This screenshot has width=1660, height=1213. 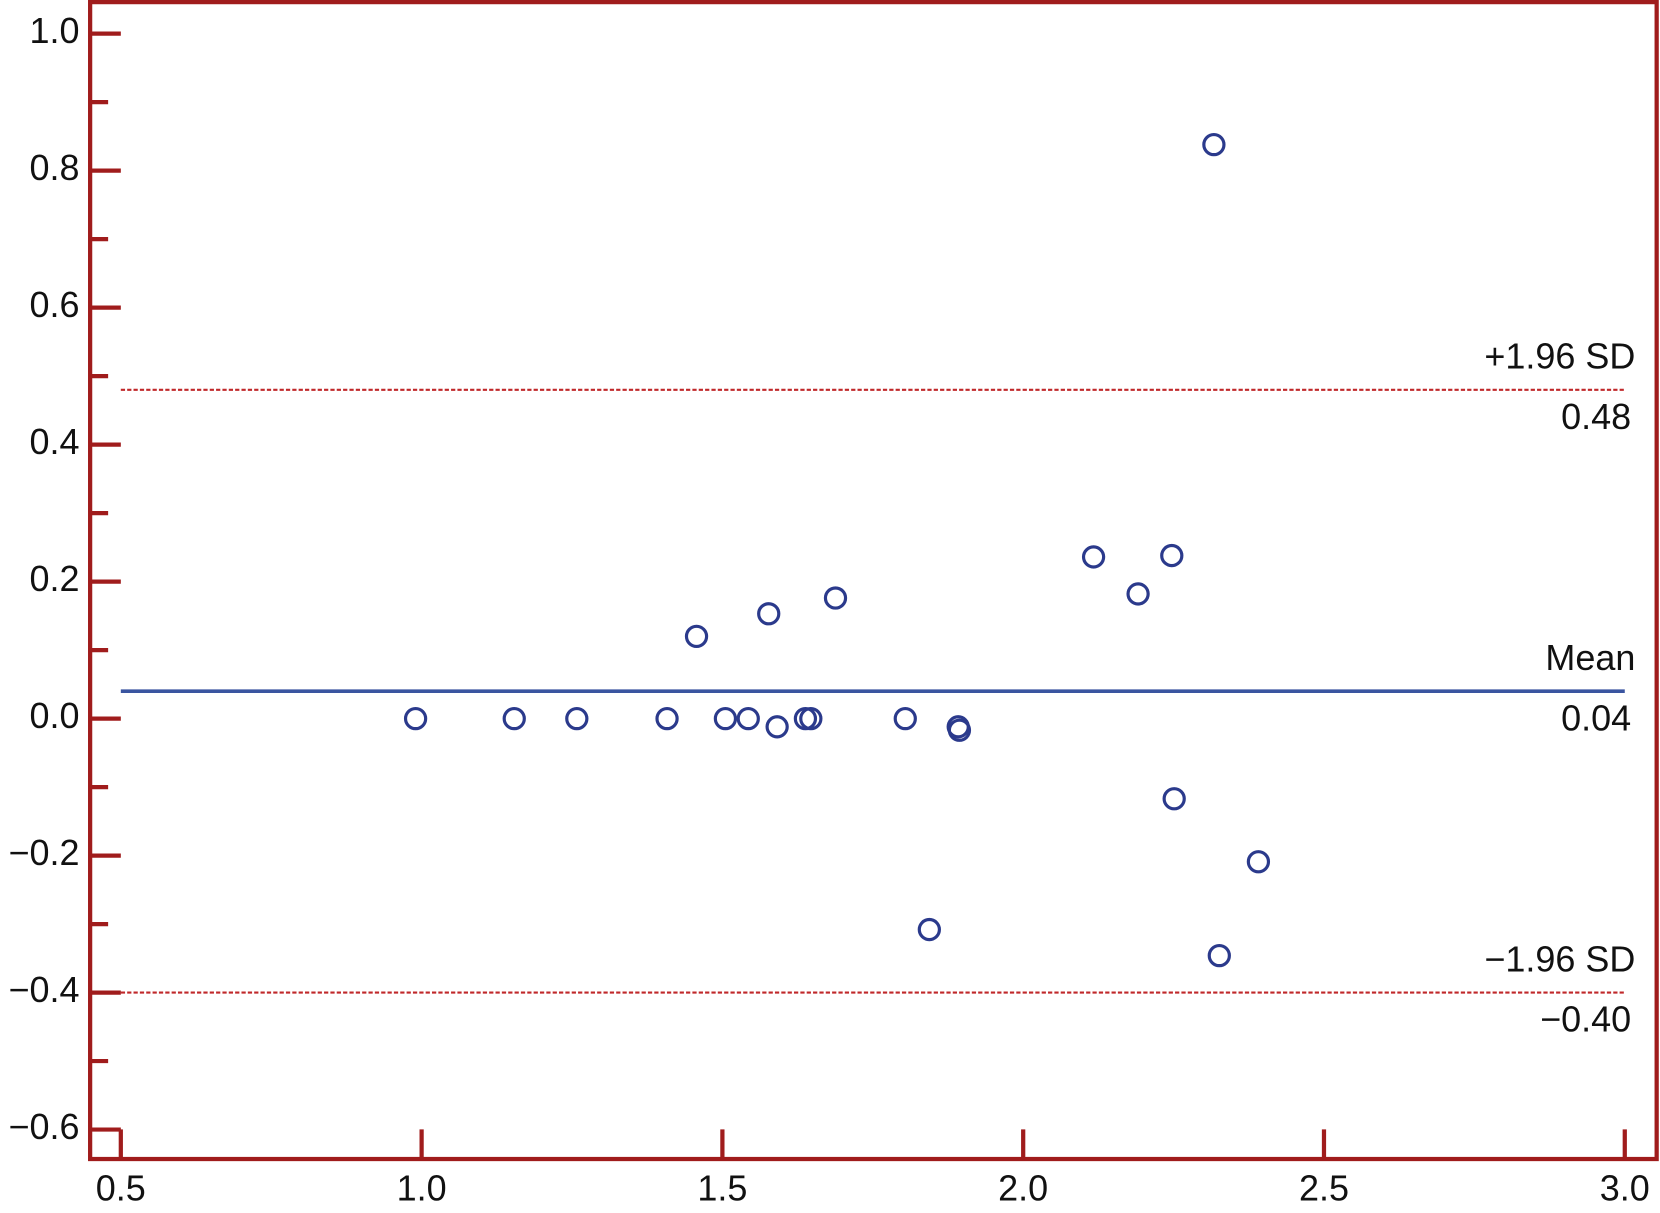 I want to click on y-tick-label: −0.4, so click(x=44, y=989).